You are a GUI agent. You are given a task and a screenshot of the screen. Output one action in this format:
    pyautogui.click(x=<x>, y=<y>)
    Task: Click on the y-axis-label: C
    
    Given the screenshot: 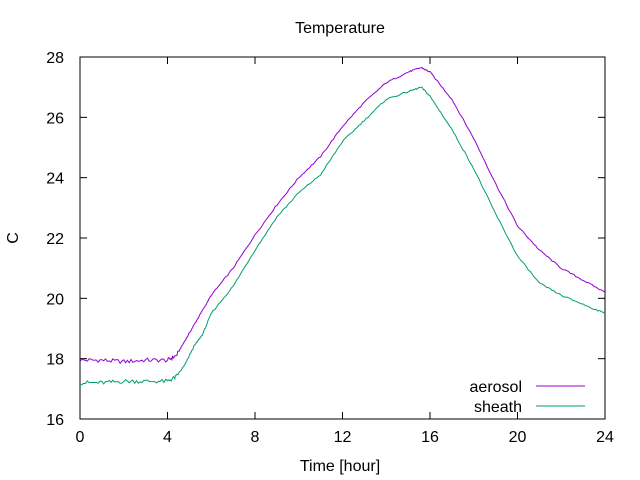 What is the action you would take?
    pyautogui.click(x=13, y=238)
    